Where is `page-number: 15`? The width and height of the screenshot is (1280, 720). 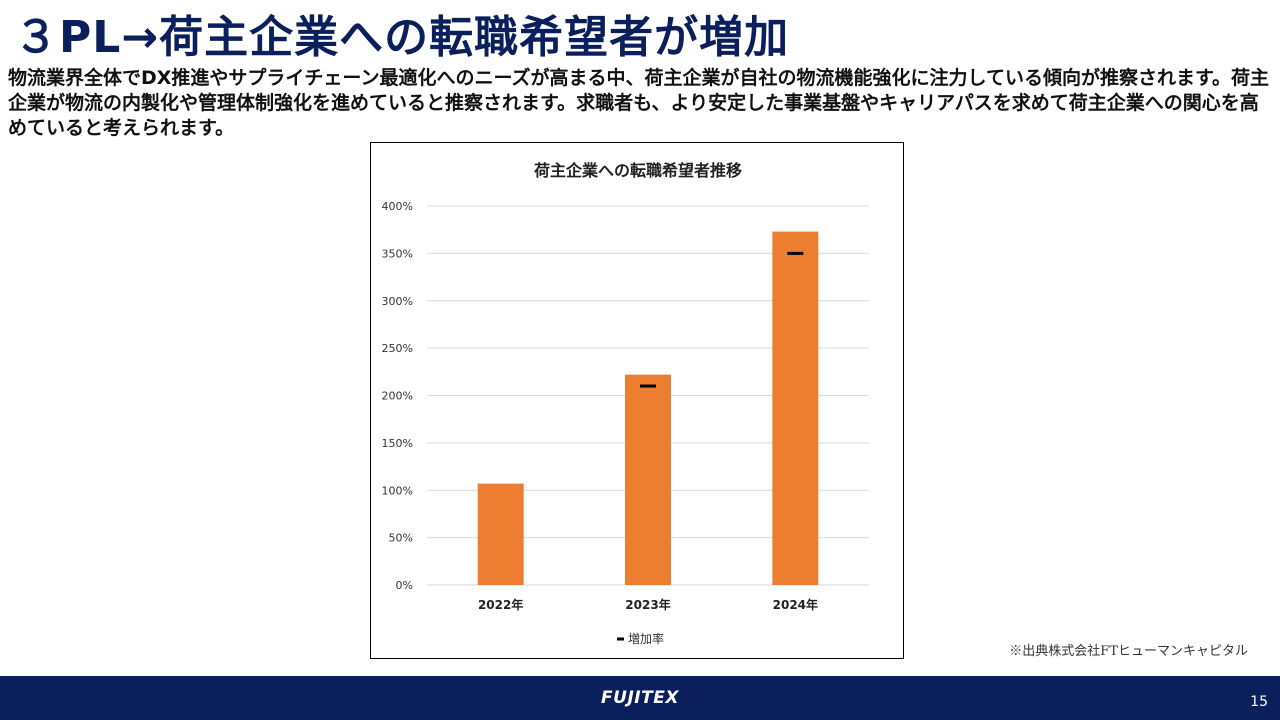
page-number: 15 is located at coordinates (1259, 702).